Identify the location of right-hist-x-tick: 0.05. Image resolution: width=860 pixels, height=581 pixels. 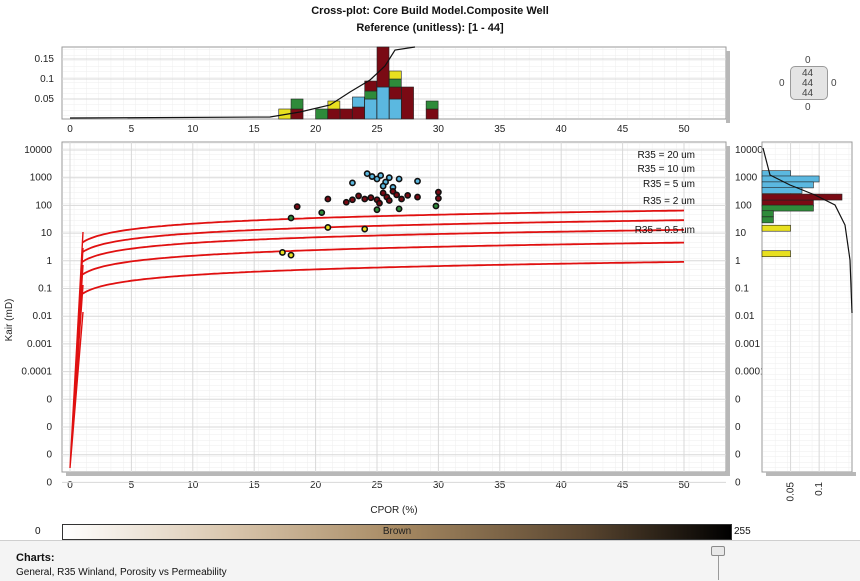
(791, 492).